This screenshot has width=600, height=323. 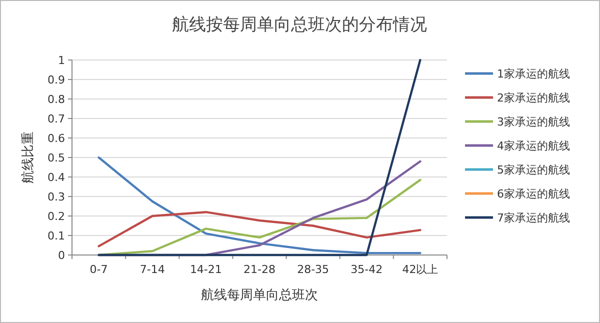 I want to click on y-tick-label: 0.1, so click(x=56, y=235).